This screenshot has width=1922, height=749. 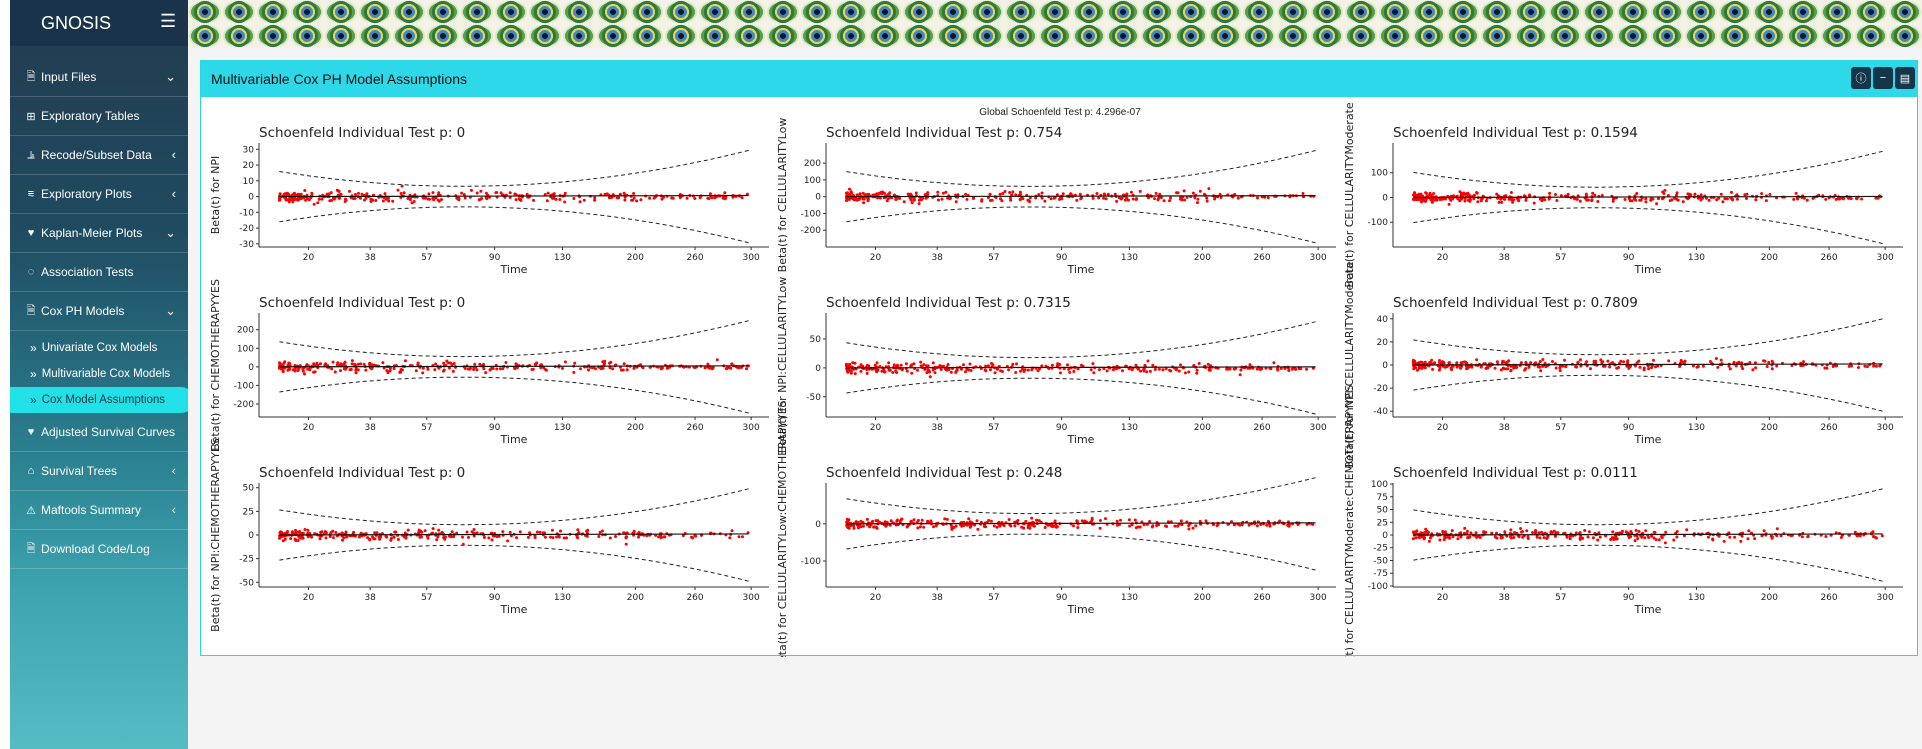 I want to click on sidebar-item-adjusted-survival-curves: ♥ Adjusted Survival Curves, so click(x=99, y=432).